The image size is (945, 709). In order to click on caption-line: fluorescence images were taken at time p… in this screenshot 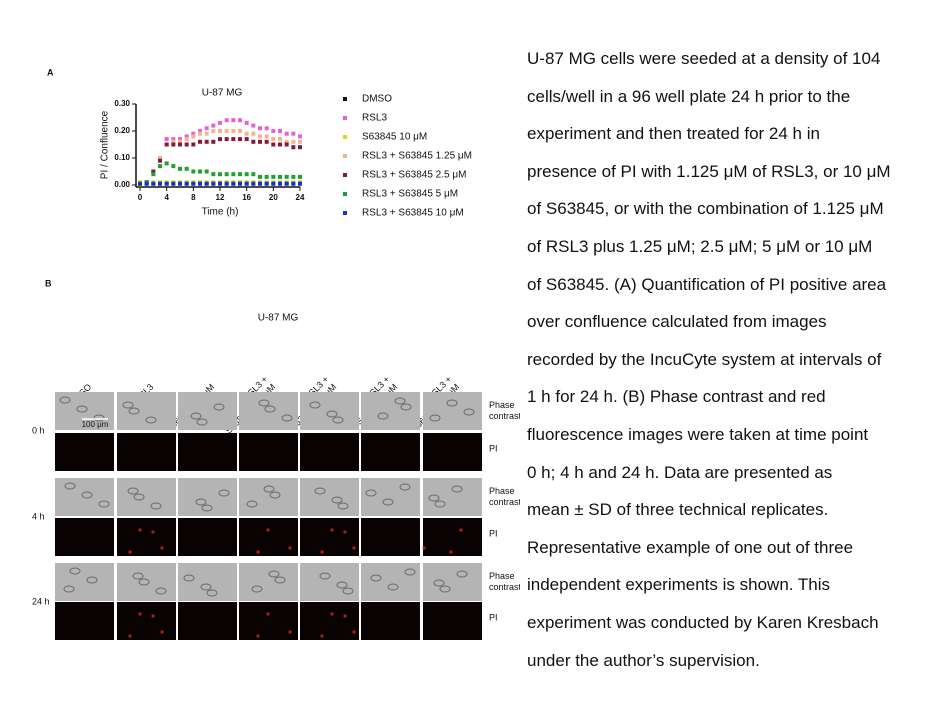, I will do `click(698, 434)`.